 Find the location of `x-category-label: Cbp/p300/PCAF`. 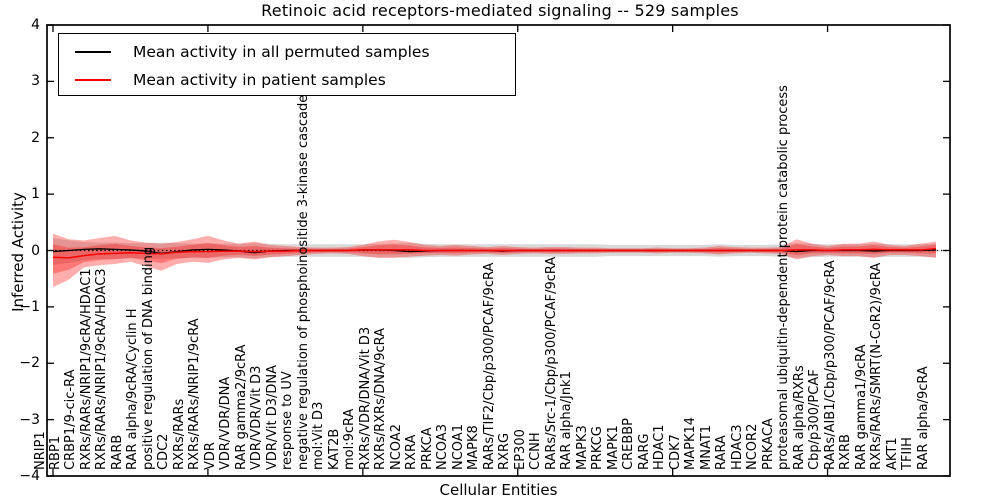

x-category-label: Cbp/p300/PCAF is located at coordinates (815, 419).